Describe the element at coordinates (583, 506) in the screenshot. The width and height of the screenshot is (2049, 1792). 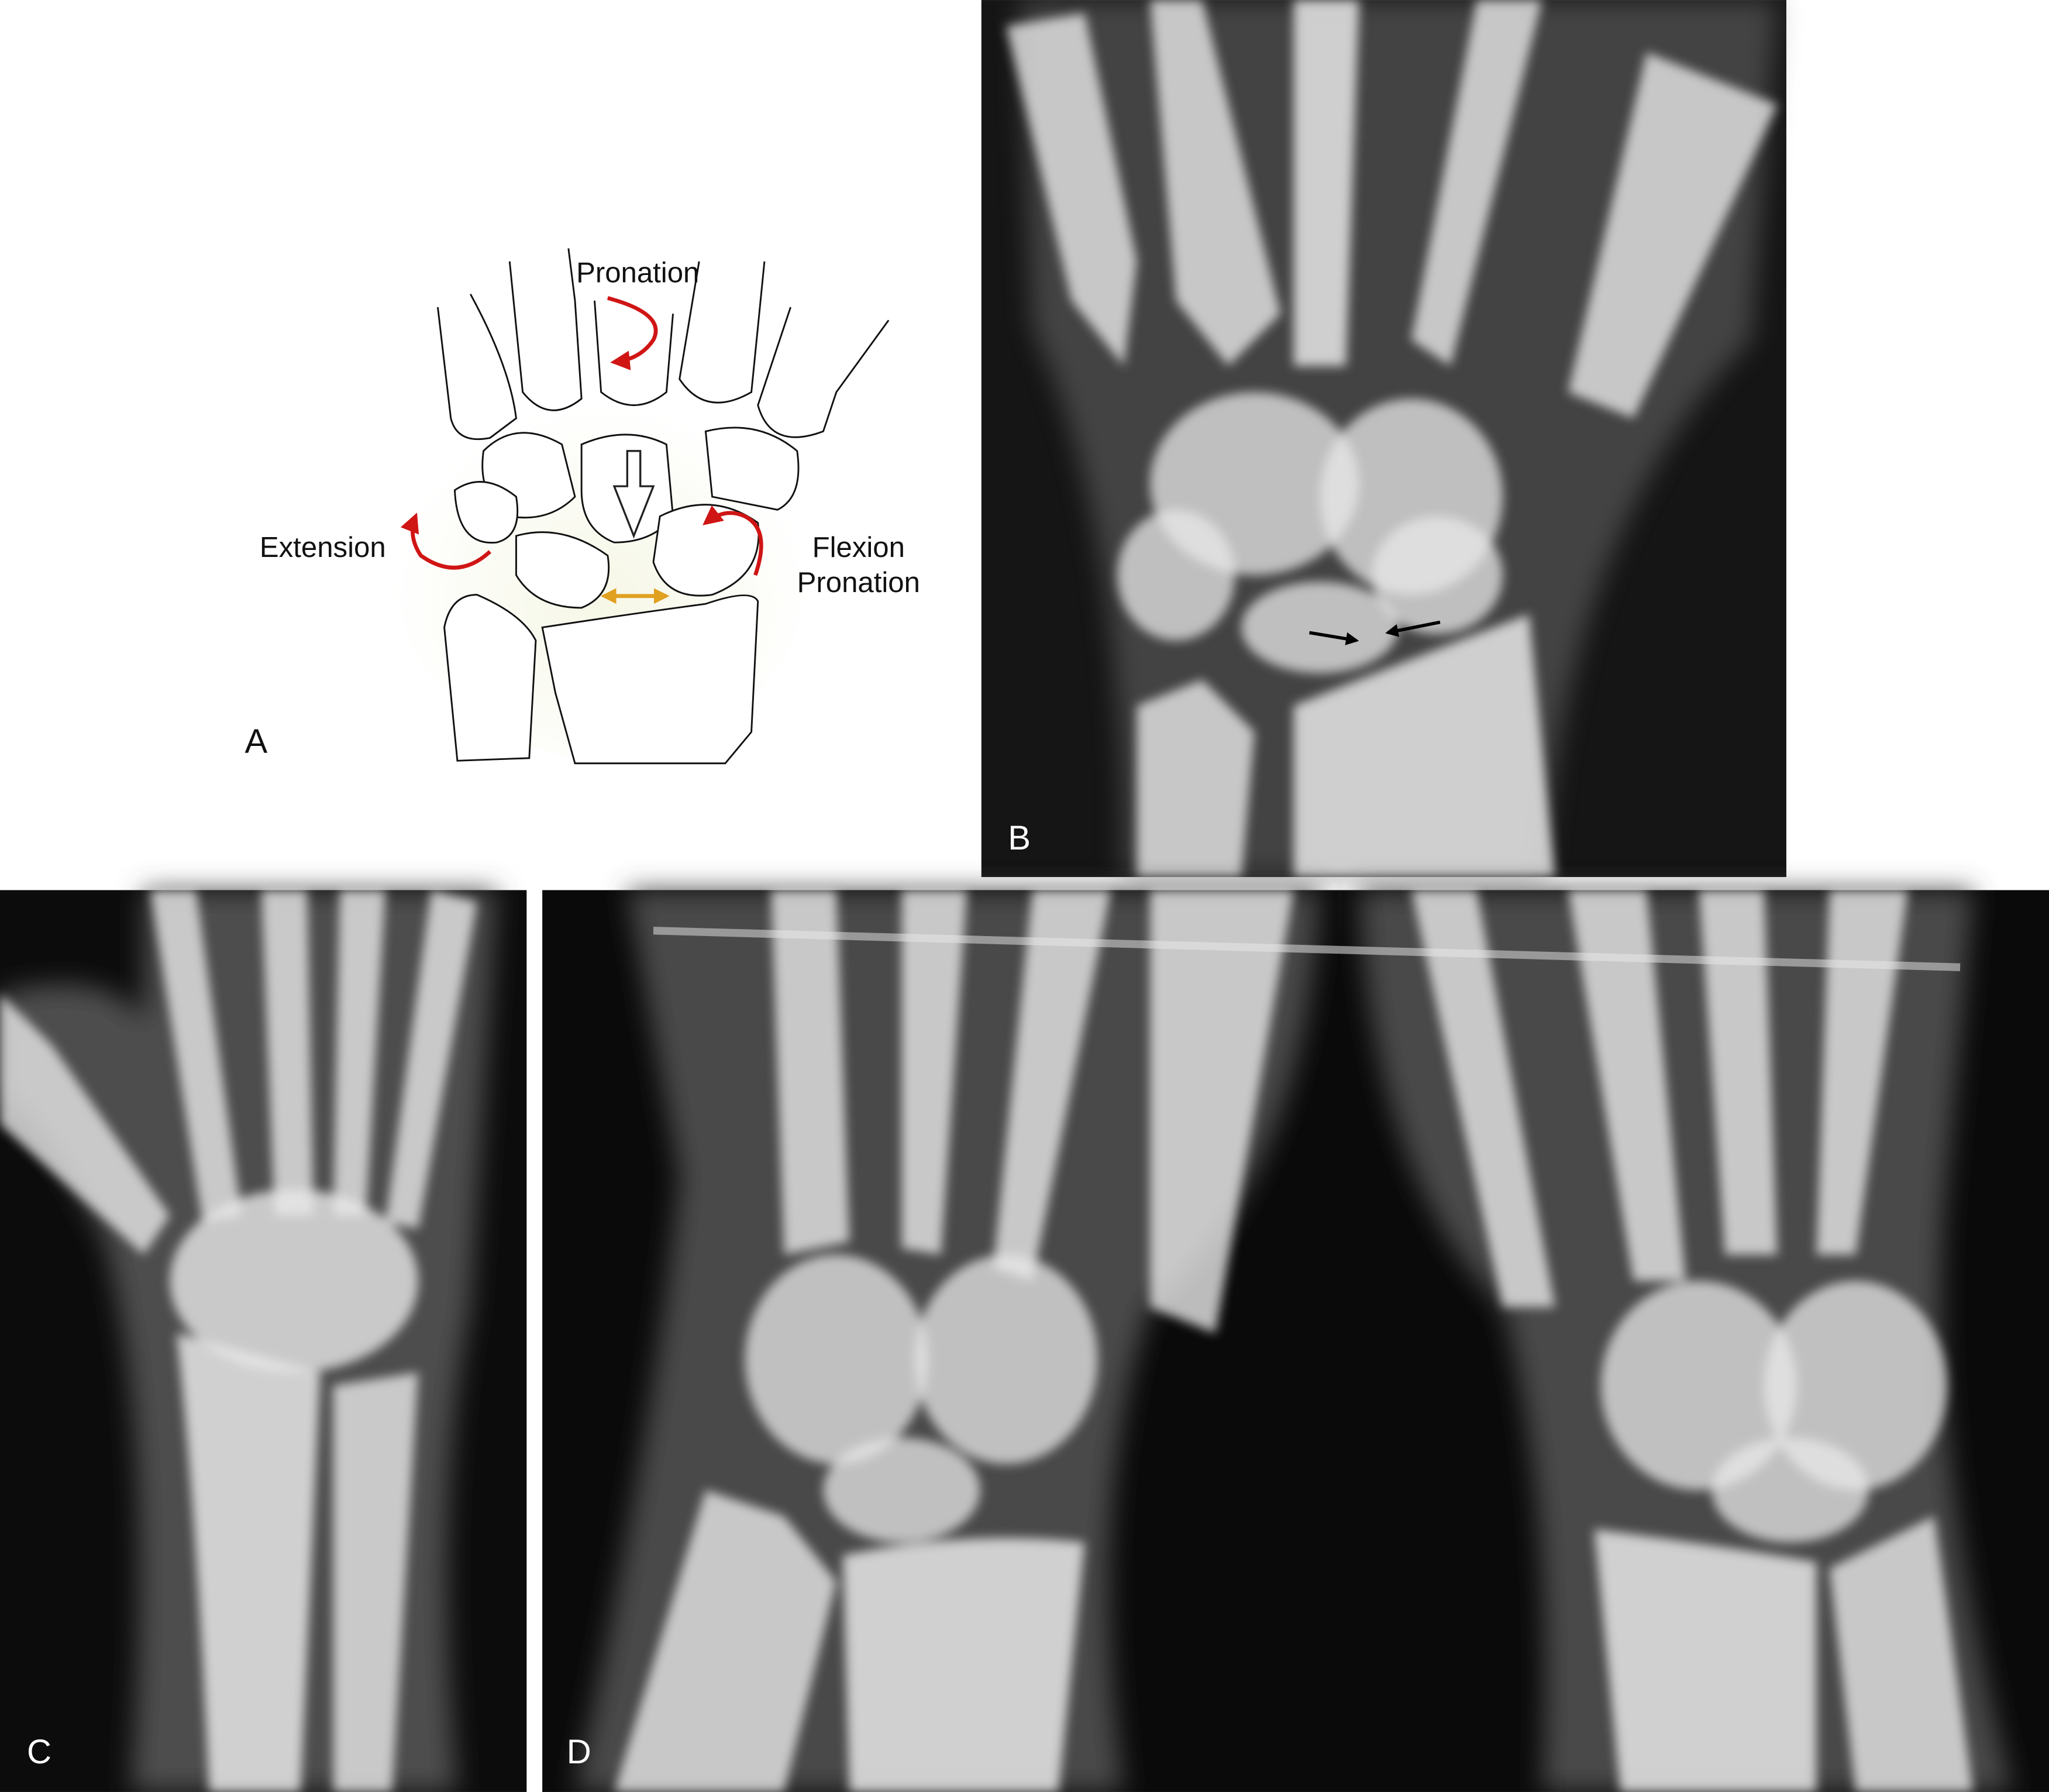
I see `panel-a: Pronation Extension Flexion Pronation A` at that location.